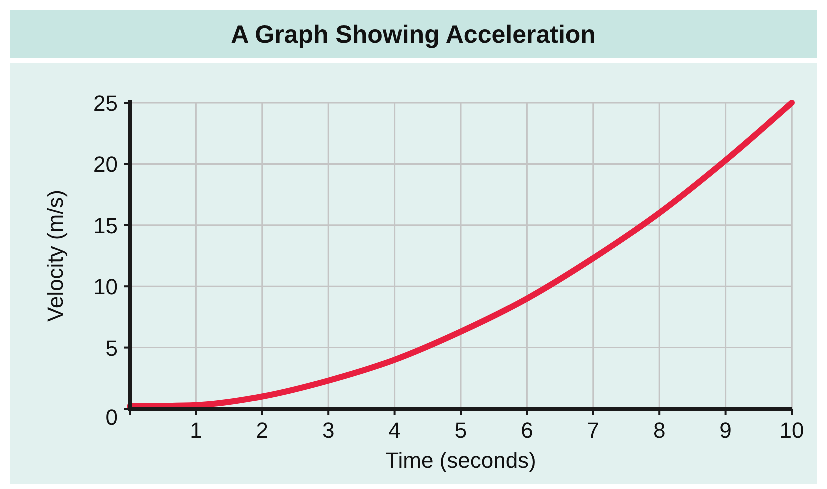  I want to click on x-tick-label: 8, so click(659, 430).